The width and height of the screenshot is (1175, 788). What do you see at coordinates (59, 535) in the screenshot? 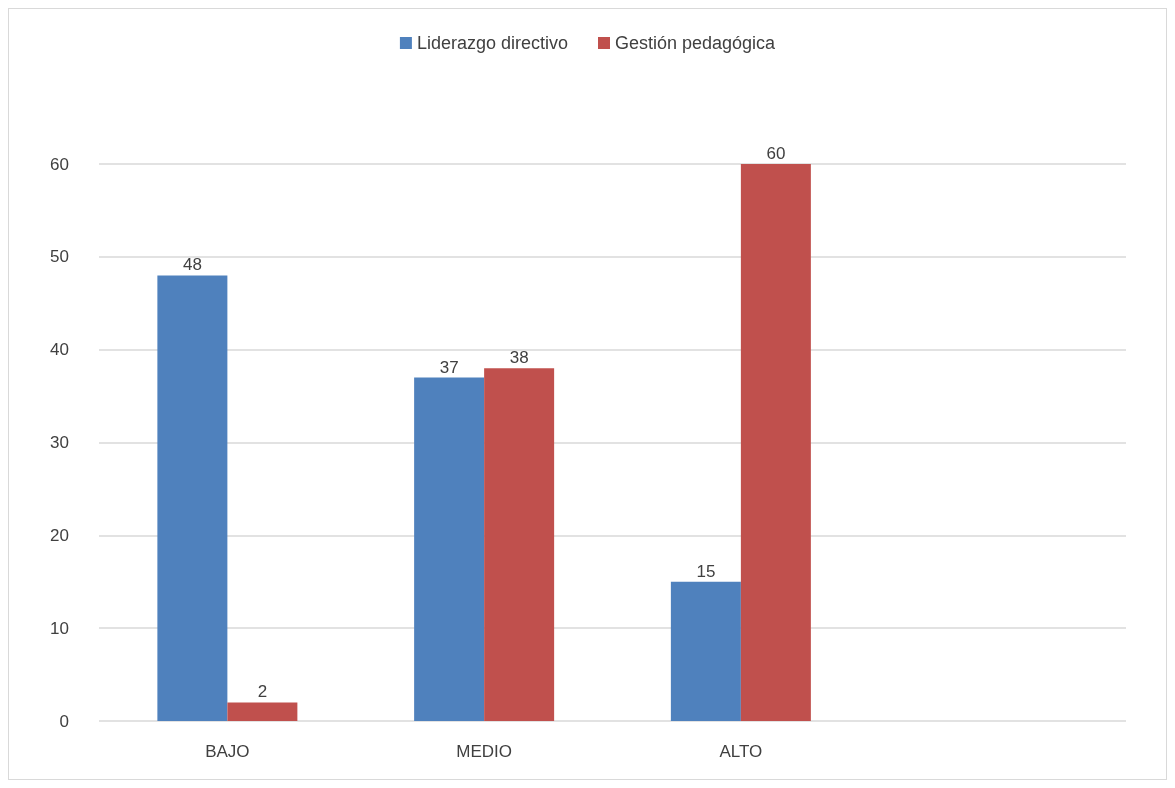
I see `y-tick-label: 20` at bounding box center [59, 535].